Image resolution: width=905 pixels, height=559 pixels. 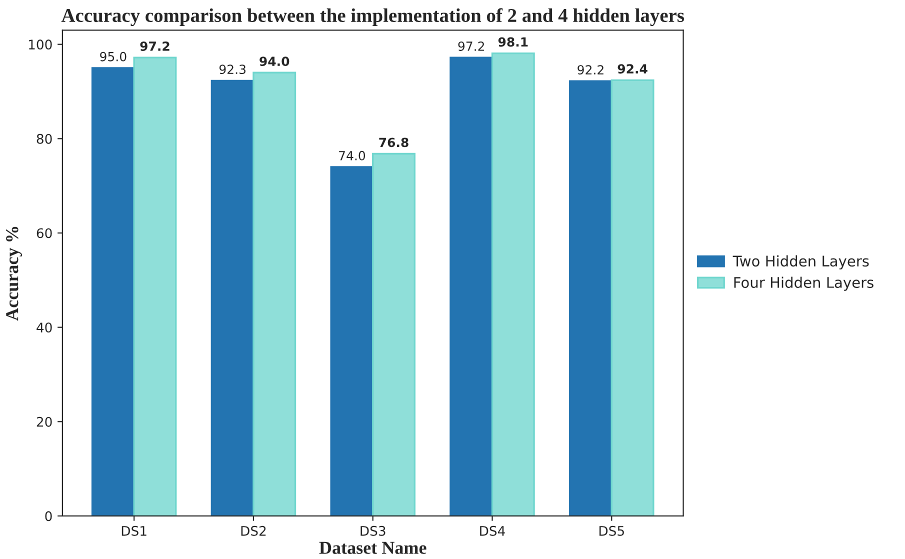 What do you see at coordinates (513, 42) in the screenshot?
I see `data-label: 98.1` at bounding box center [513, 42].